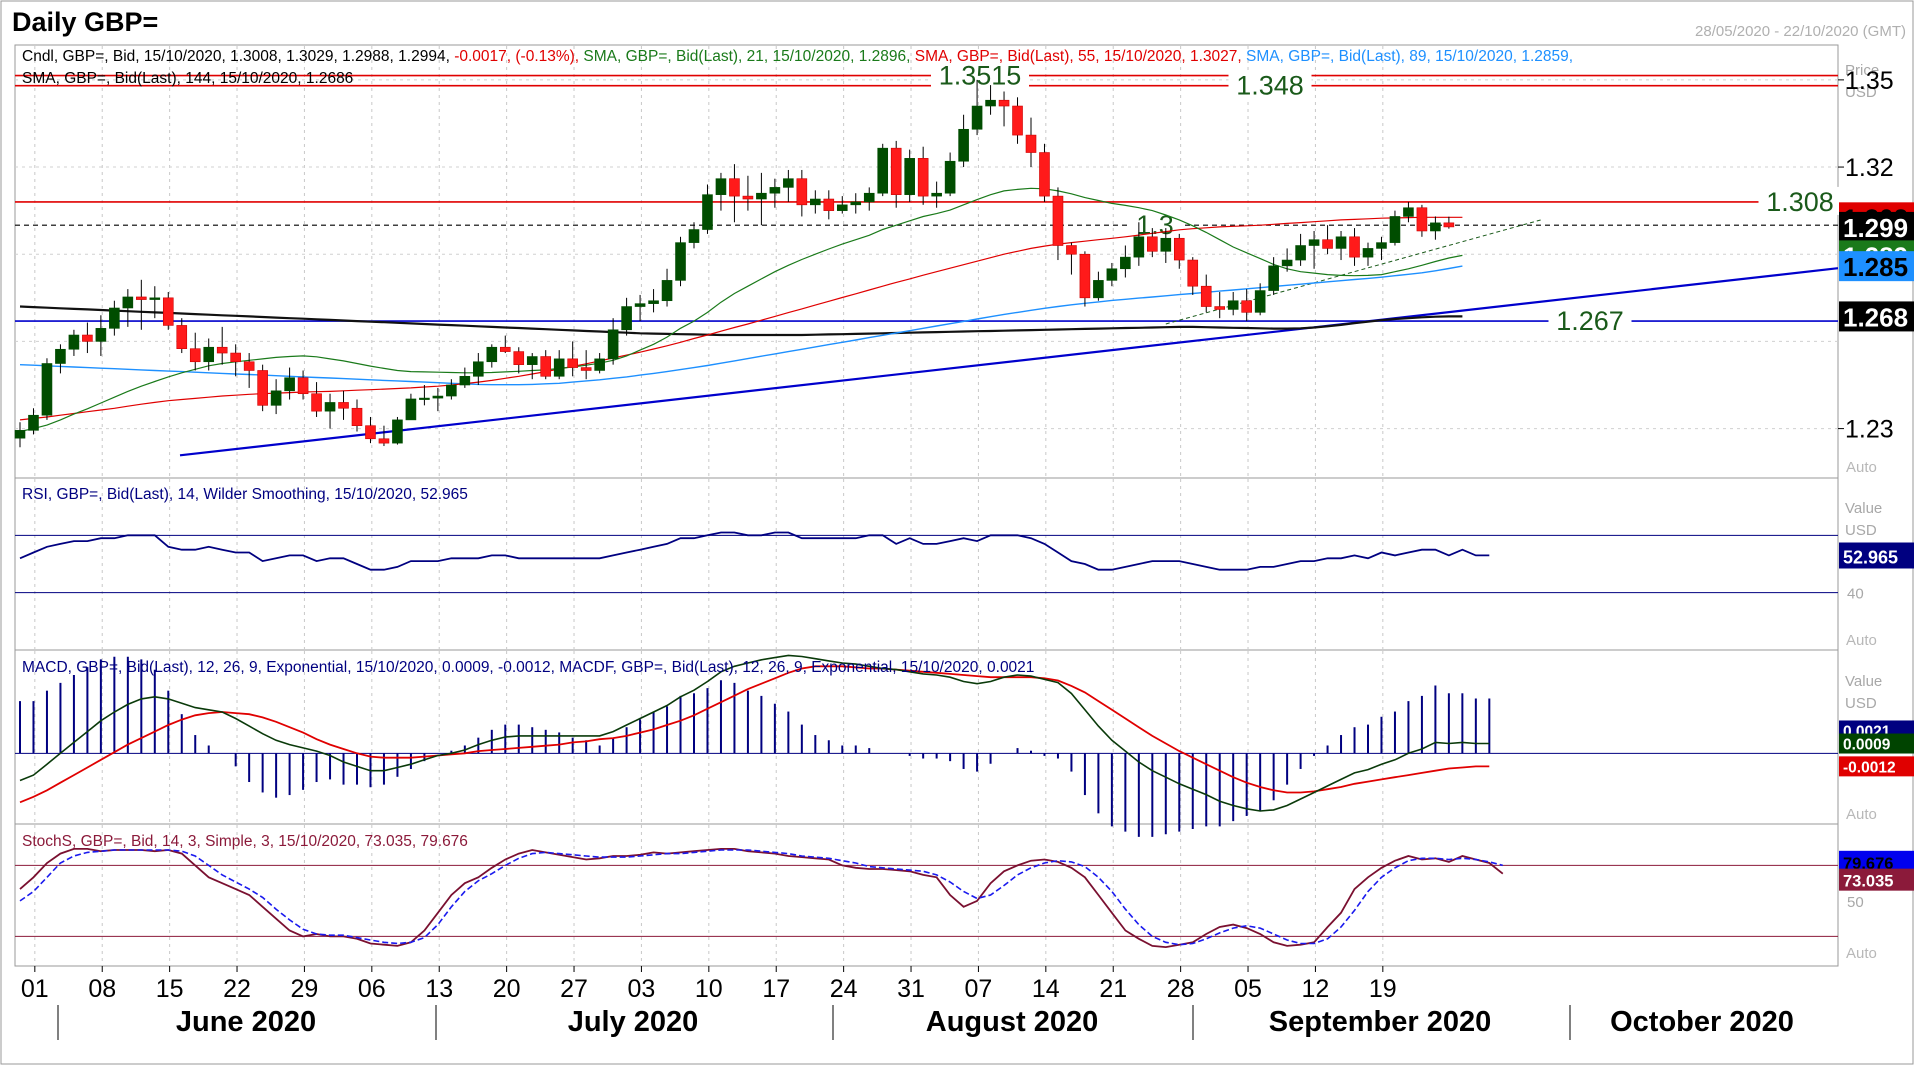 The image size is (1914, 1065). Describe the element at coordinates (35, 989) in the screenshot. I see `date-tick-label: 01` at that location.